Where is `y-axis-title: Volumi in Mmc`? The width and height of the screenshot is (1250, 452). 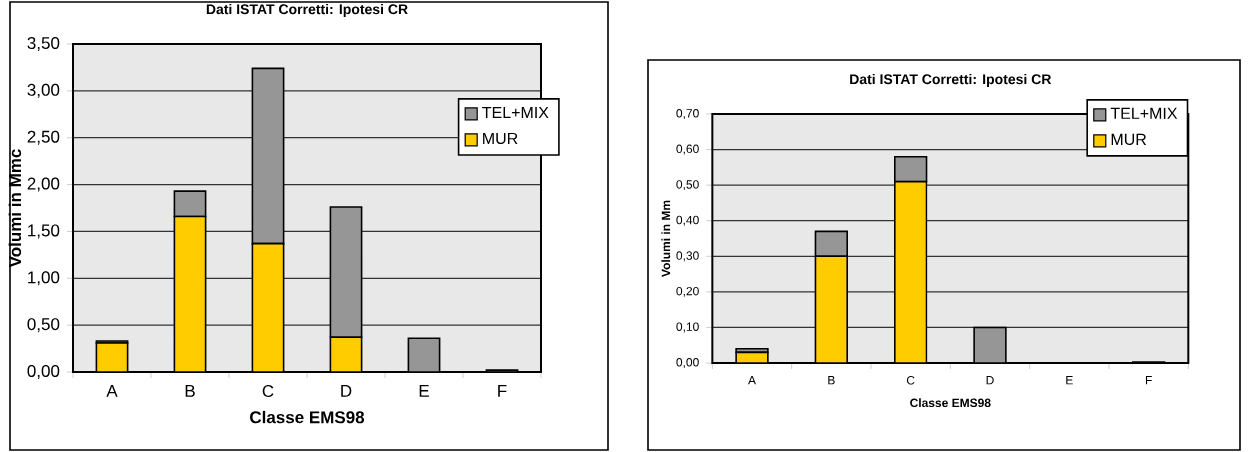
y-axis-title: Volumi in Mmc is located at coordinates (15, 208).